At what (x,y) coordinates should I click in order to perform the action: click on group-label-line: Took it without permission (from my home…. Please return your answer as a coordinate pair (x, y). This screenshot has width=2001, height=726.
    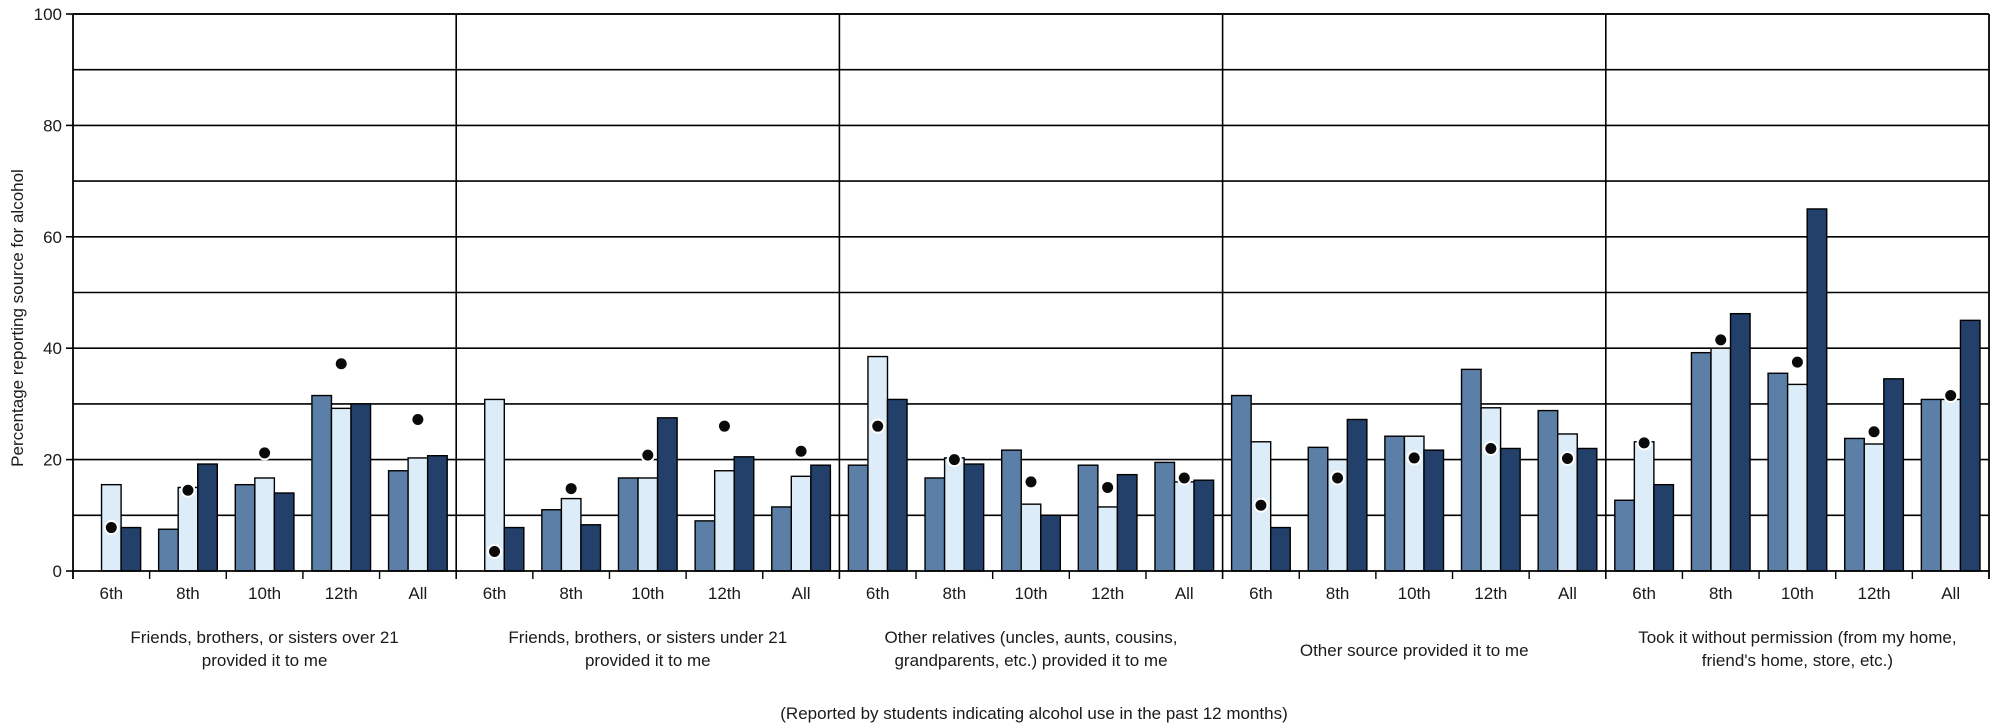
    Looking at the image, I should click on (1797, 637).